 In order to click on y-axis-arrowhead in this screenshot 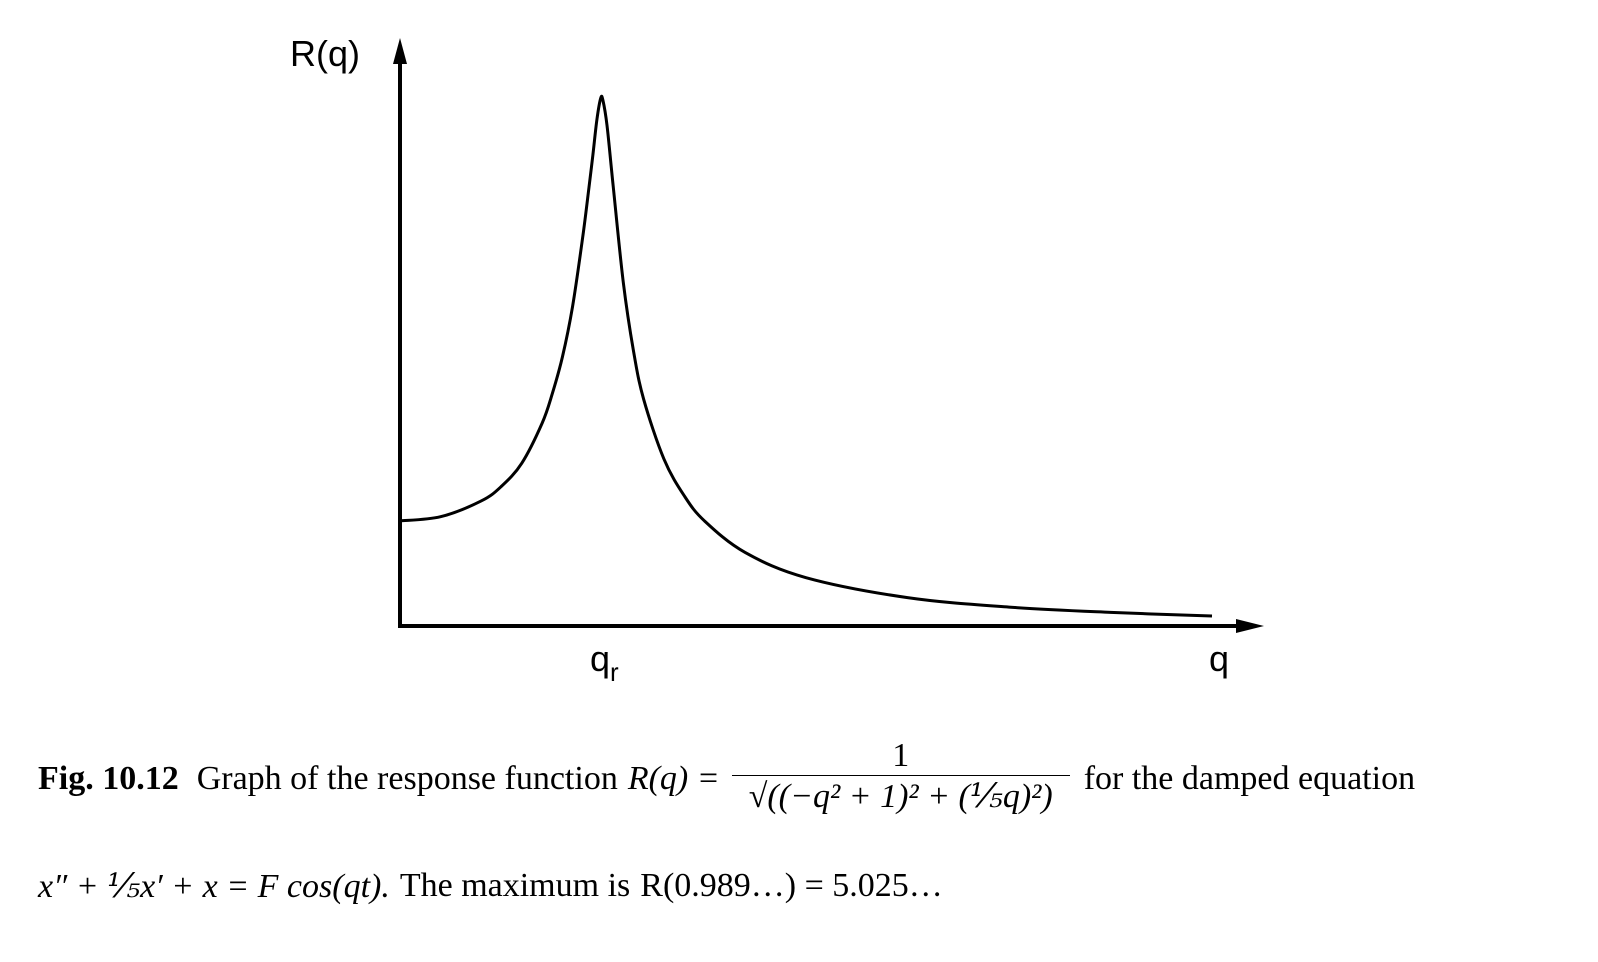, I will do `click(400, 51)`.